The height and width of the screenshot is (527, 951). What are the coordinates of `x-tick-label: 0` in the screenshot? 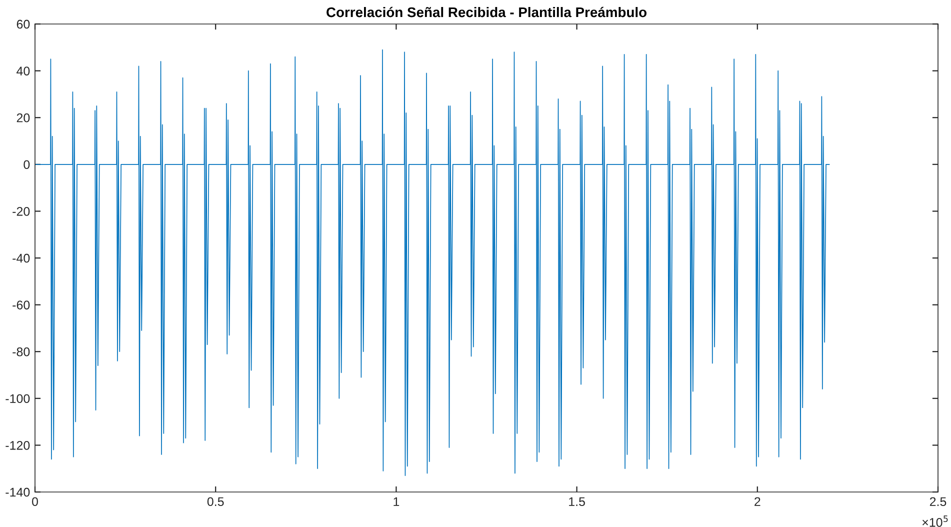 It's located at (35, 501).